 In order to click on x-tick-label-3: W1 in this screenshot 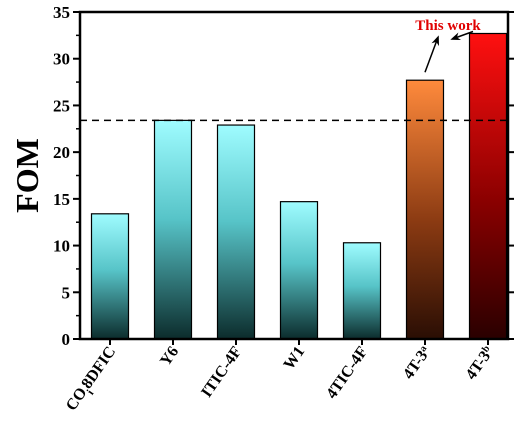, I will do `click(295, 358)`.